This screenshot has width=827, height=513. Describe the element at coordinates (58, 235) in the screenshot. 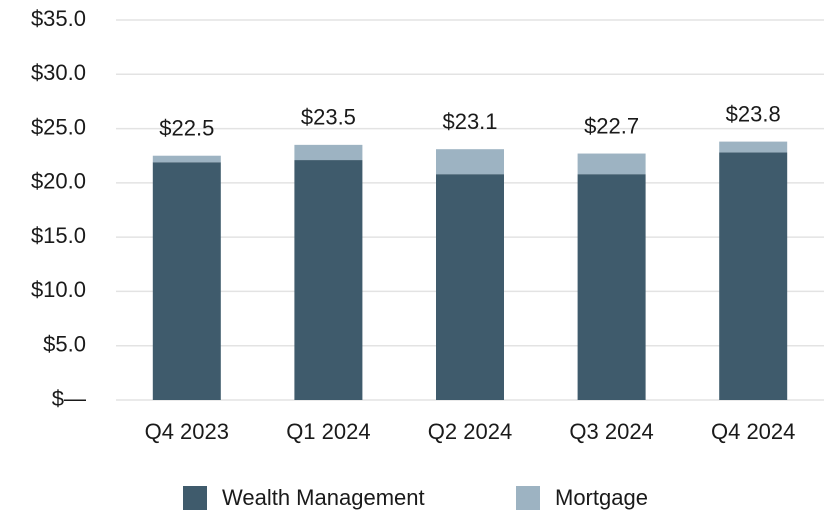

I see `y-tick-label: $15.0` at that location.